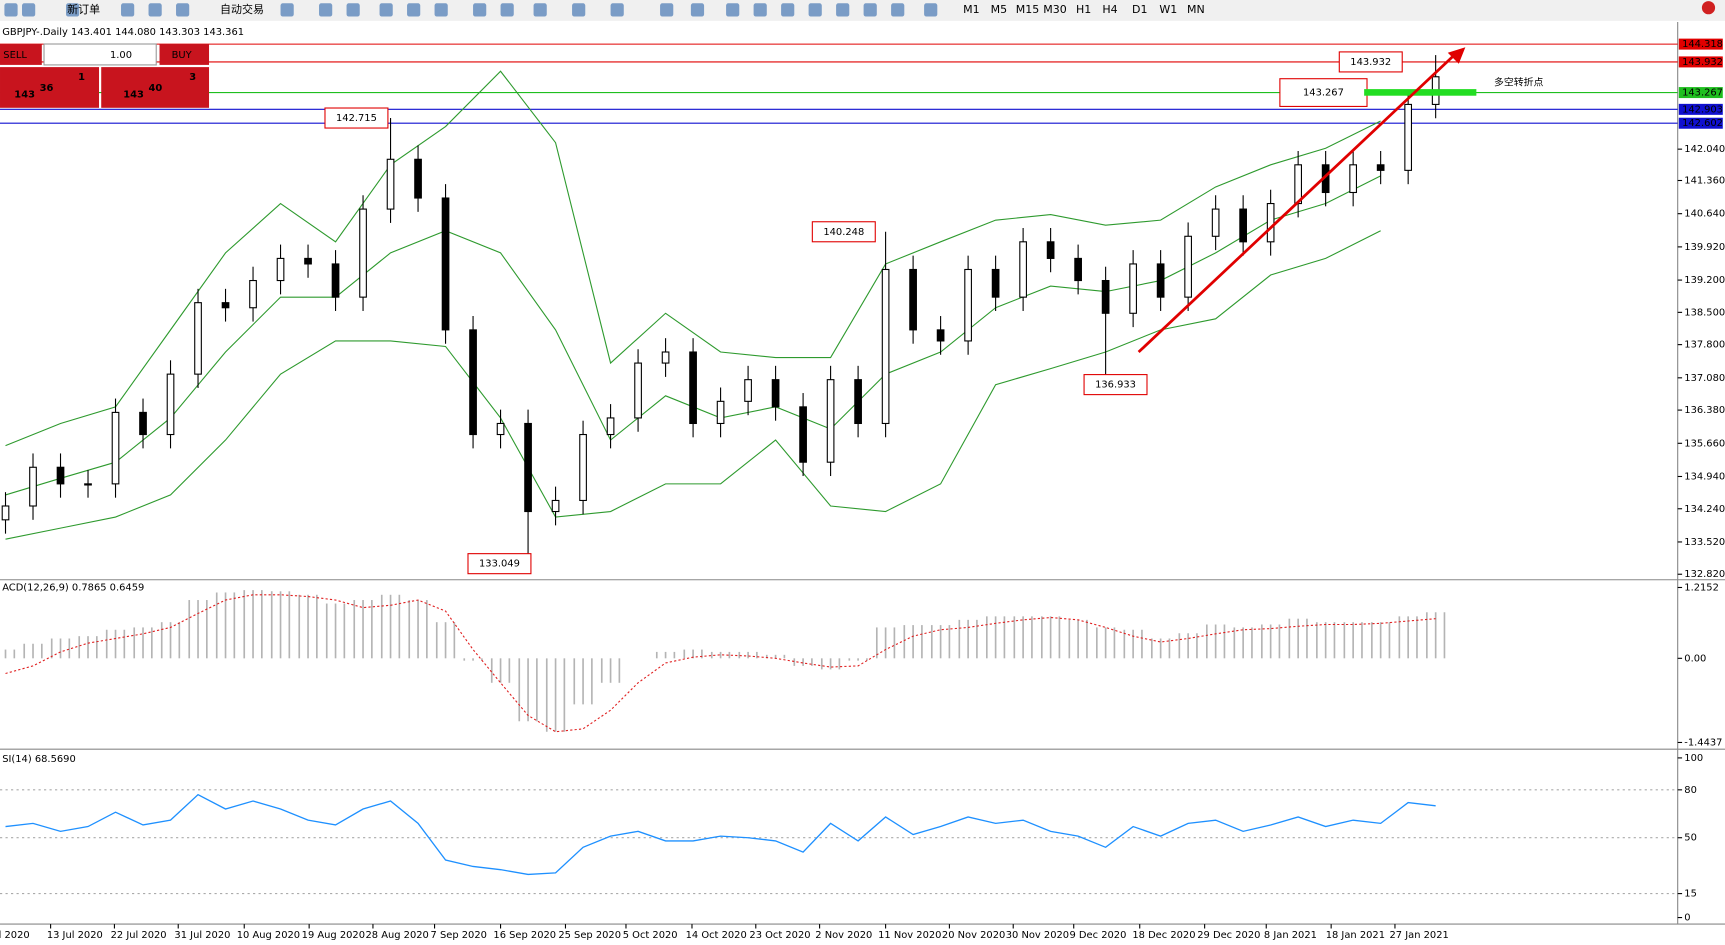 The image size is (1725, 945). Describe the element at coordinates (242, 9) in the screenshot. I see `toolbar-button: 自动交易` at that location.